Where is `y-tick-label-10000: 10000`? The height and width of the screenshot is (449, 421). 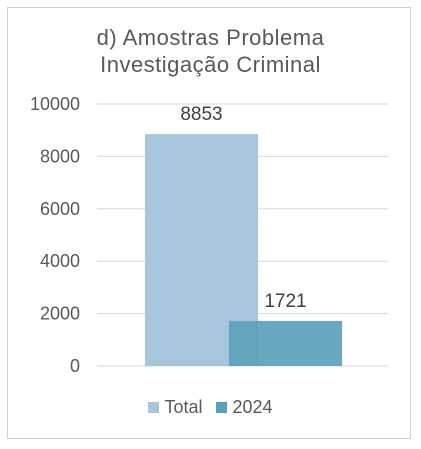 y-tick-label-10000: 10000 is located at coordinates (55, 104).